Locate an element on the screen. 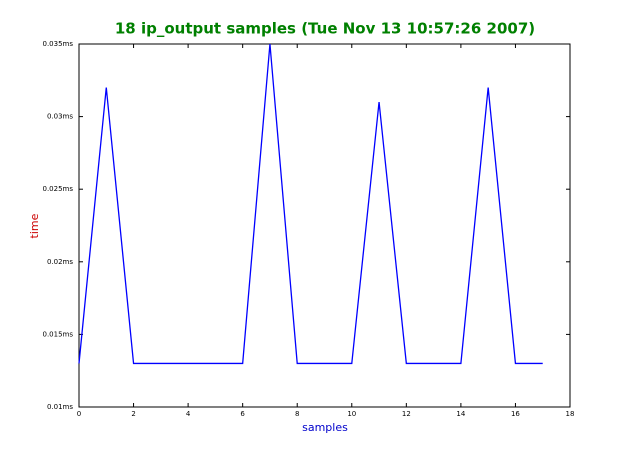  x-tick-label: 18 is located at coordinates (570, 414).